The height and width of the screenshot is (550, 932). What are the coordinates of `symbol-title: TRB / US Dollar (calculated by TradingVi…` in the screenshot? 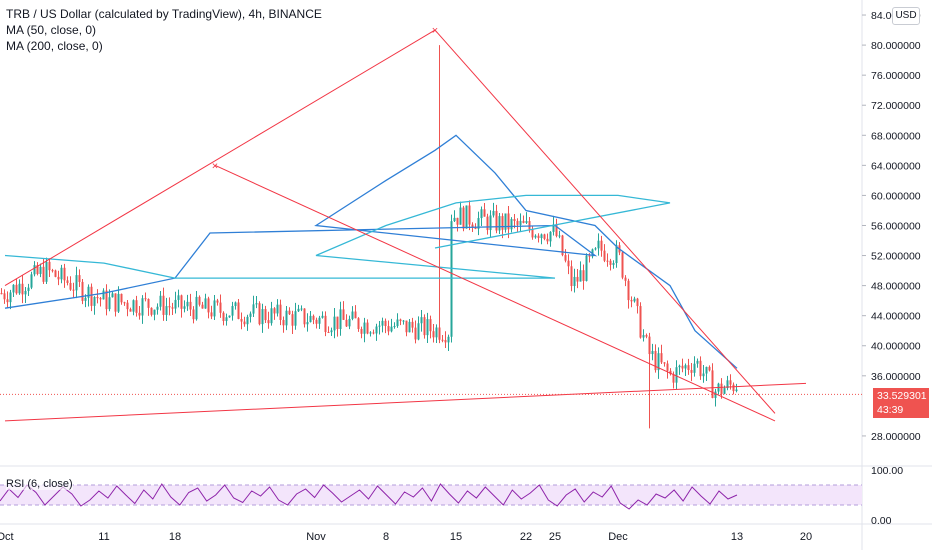 It's located at (164, 14).